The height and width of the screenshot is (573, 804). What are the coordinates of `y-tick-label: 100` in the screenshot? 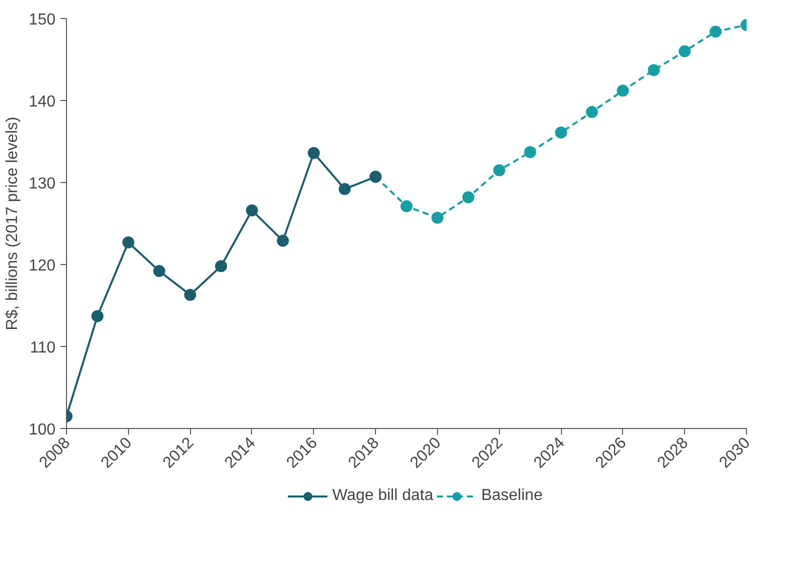 It's located at (42, 430).